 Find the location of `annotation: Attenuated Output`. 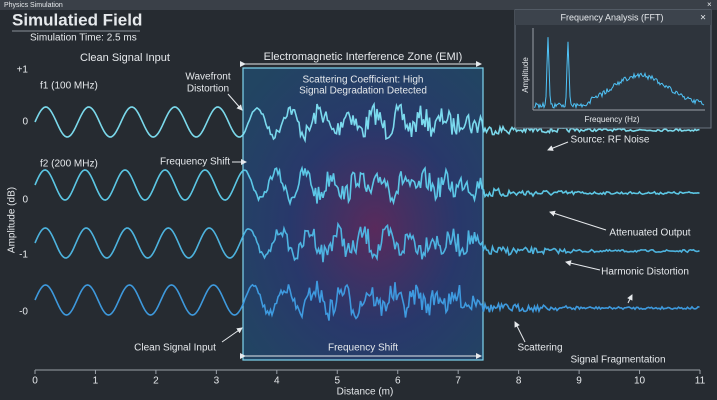

annotation: Attenuated Output is located at coordinates (649, 233).